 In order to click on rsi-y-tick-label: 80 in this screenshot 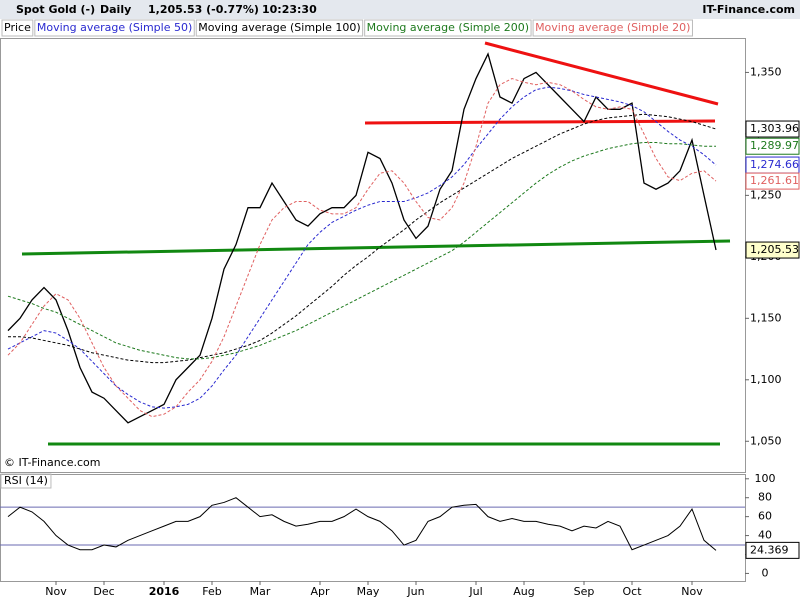, I will do `click(765, 497)`.